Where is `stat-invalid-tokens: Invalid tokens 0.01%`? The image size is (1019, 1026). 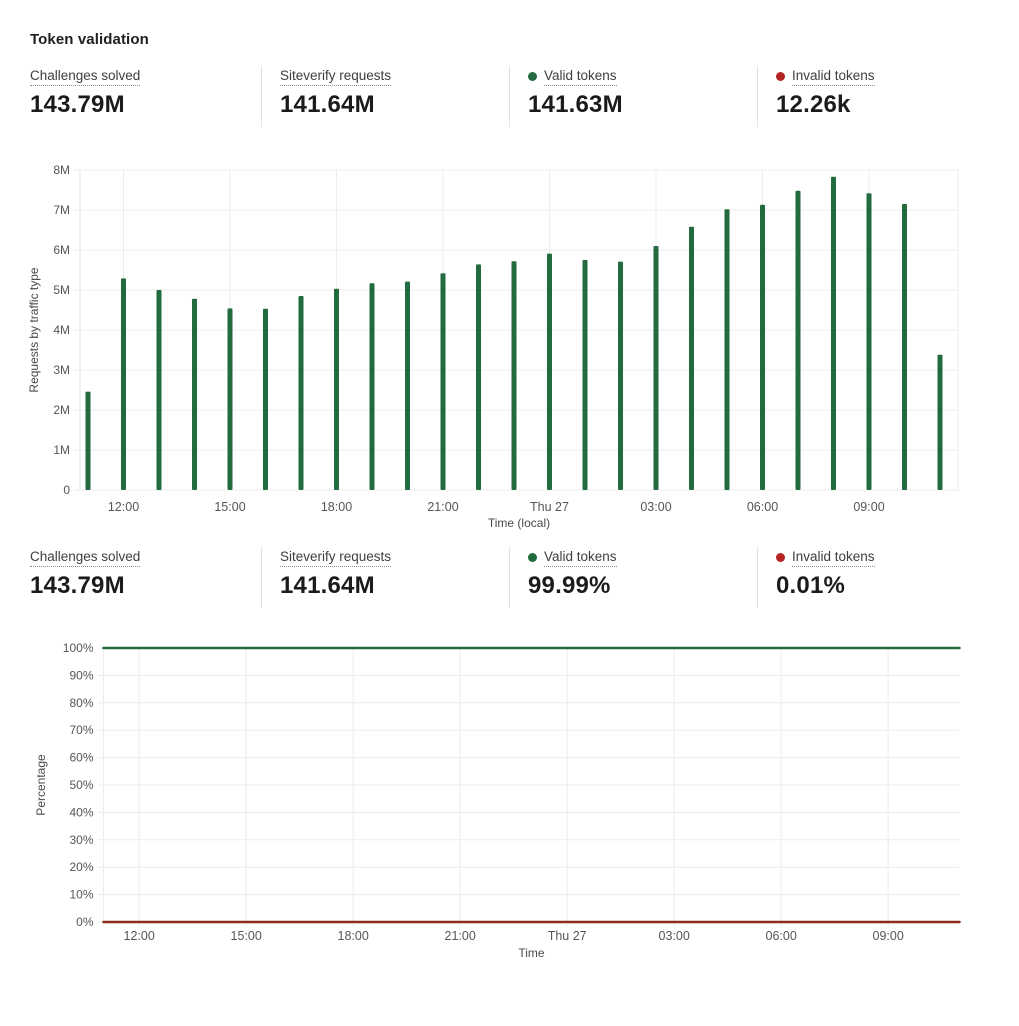
stat-invalid-tokens: Invalid tokens 0.01% is located at coordinates (873, 577).